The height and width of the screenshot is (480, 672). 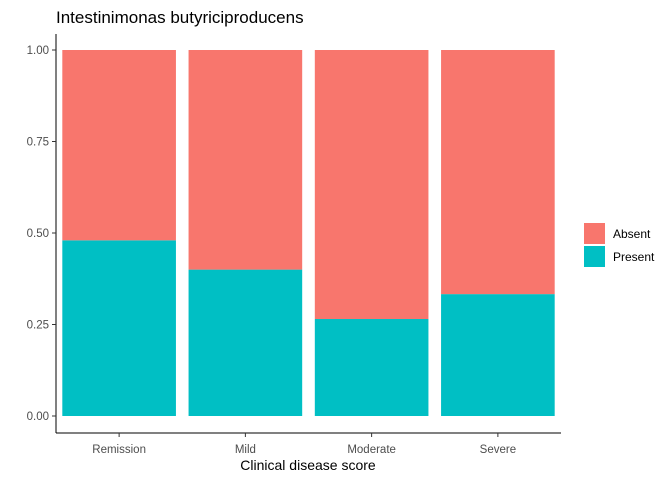 I want to click on bar-present-severe, so click(x=498, y=355).